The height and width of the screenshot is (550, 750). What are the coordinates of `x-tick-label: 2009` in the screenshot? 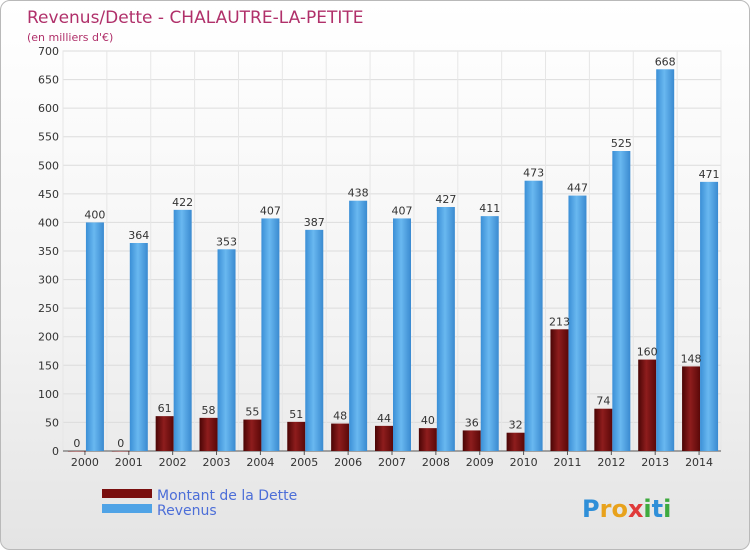 It's located at (480, 462).